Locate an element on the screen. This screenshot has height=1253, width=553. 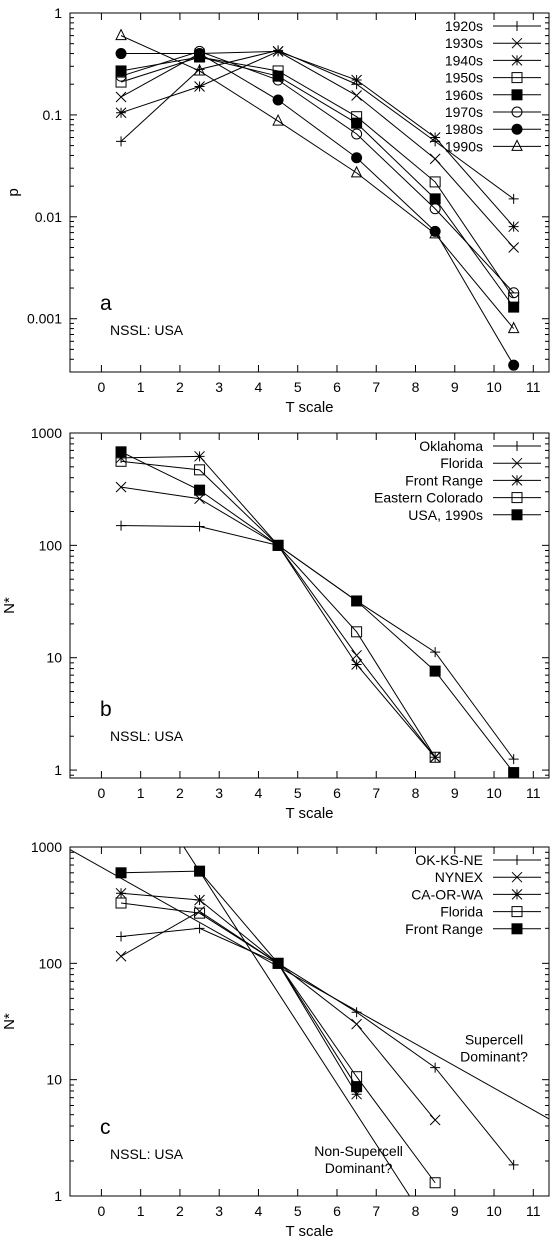
legend-label: CA-OR-WA is located at coordinates (447, 894).